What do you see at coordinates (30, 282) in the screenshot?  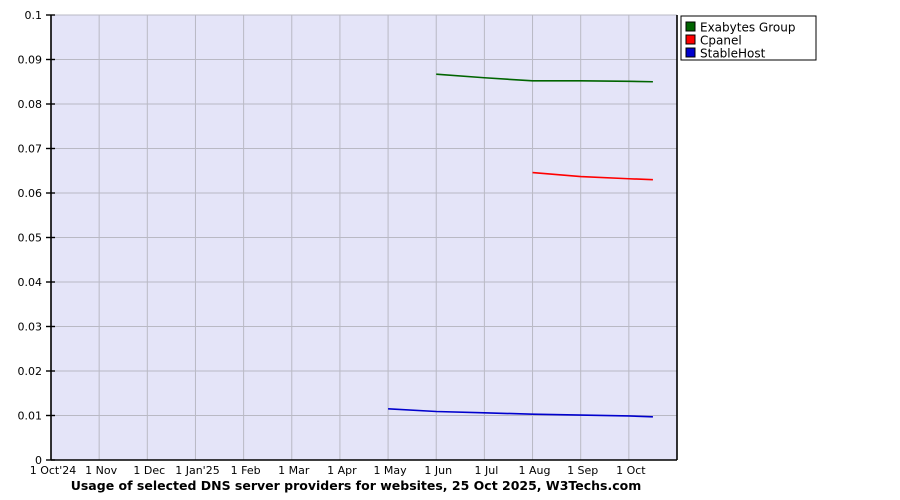 I see `y-axis-tick-label: 0.04` at bounding box center [30, 282].